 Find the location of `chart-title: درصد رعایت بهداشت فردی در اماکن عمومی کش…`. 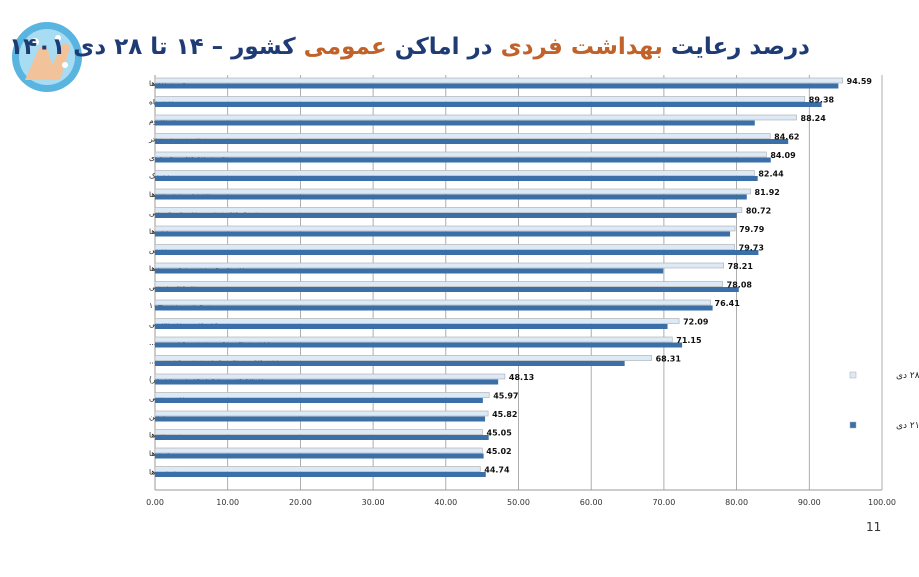

chart-title: درصد رعایت بهداشت فردی در اماکن عمومی کش… is located at coordinates (409, 47).